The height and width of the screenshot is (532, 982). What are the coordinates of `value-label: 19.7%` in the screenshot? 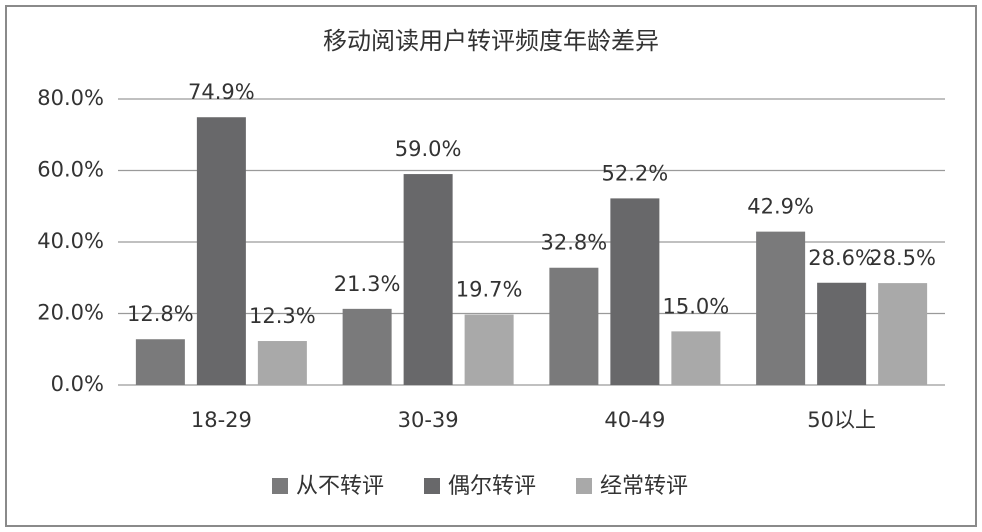 It's located at (489, 290).